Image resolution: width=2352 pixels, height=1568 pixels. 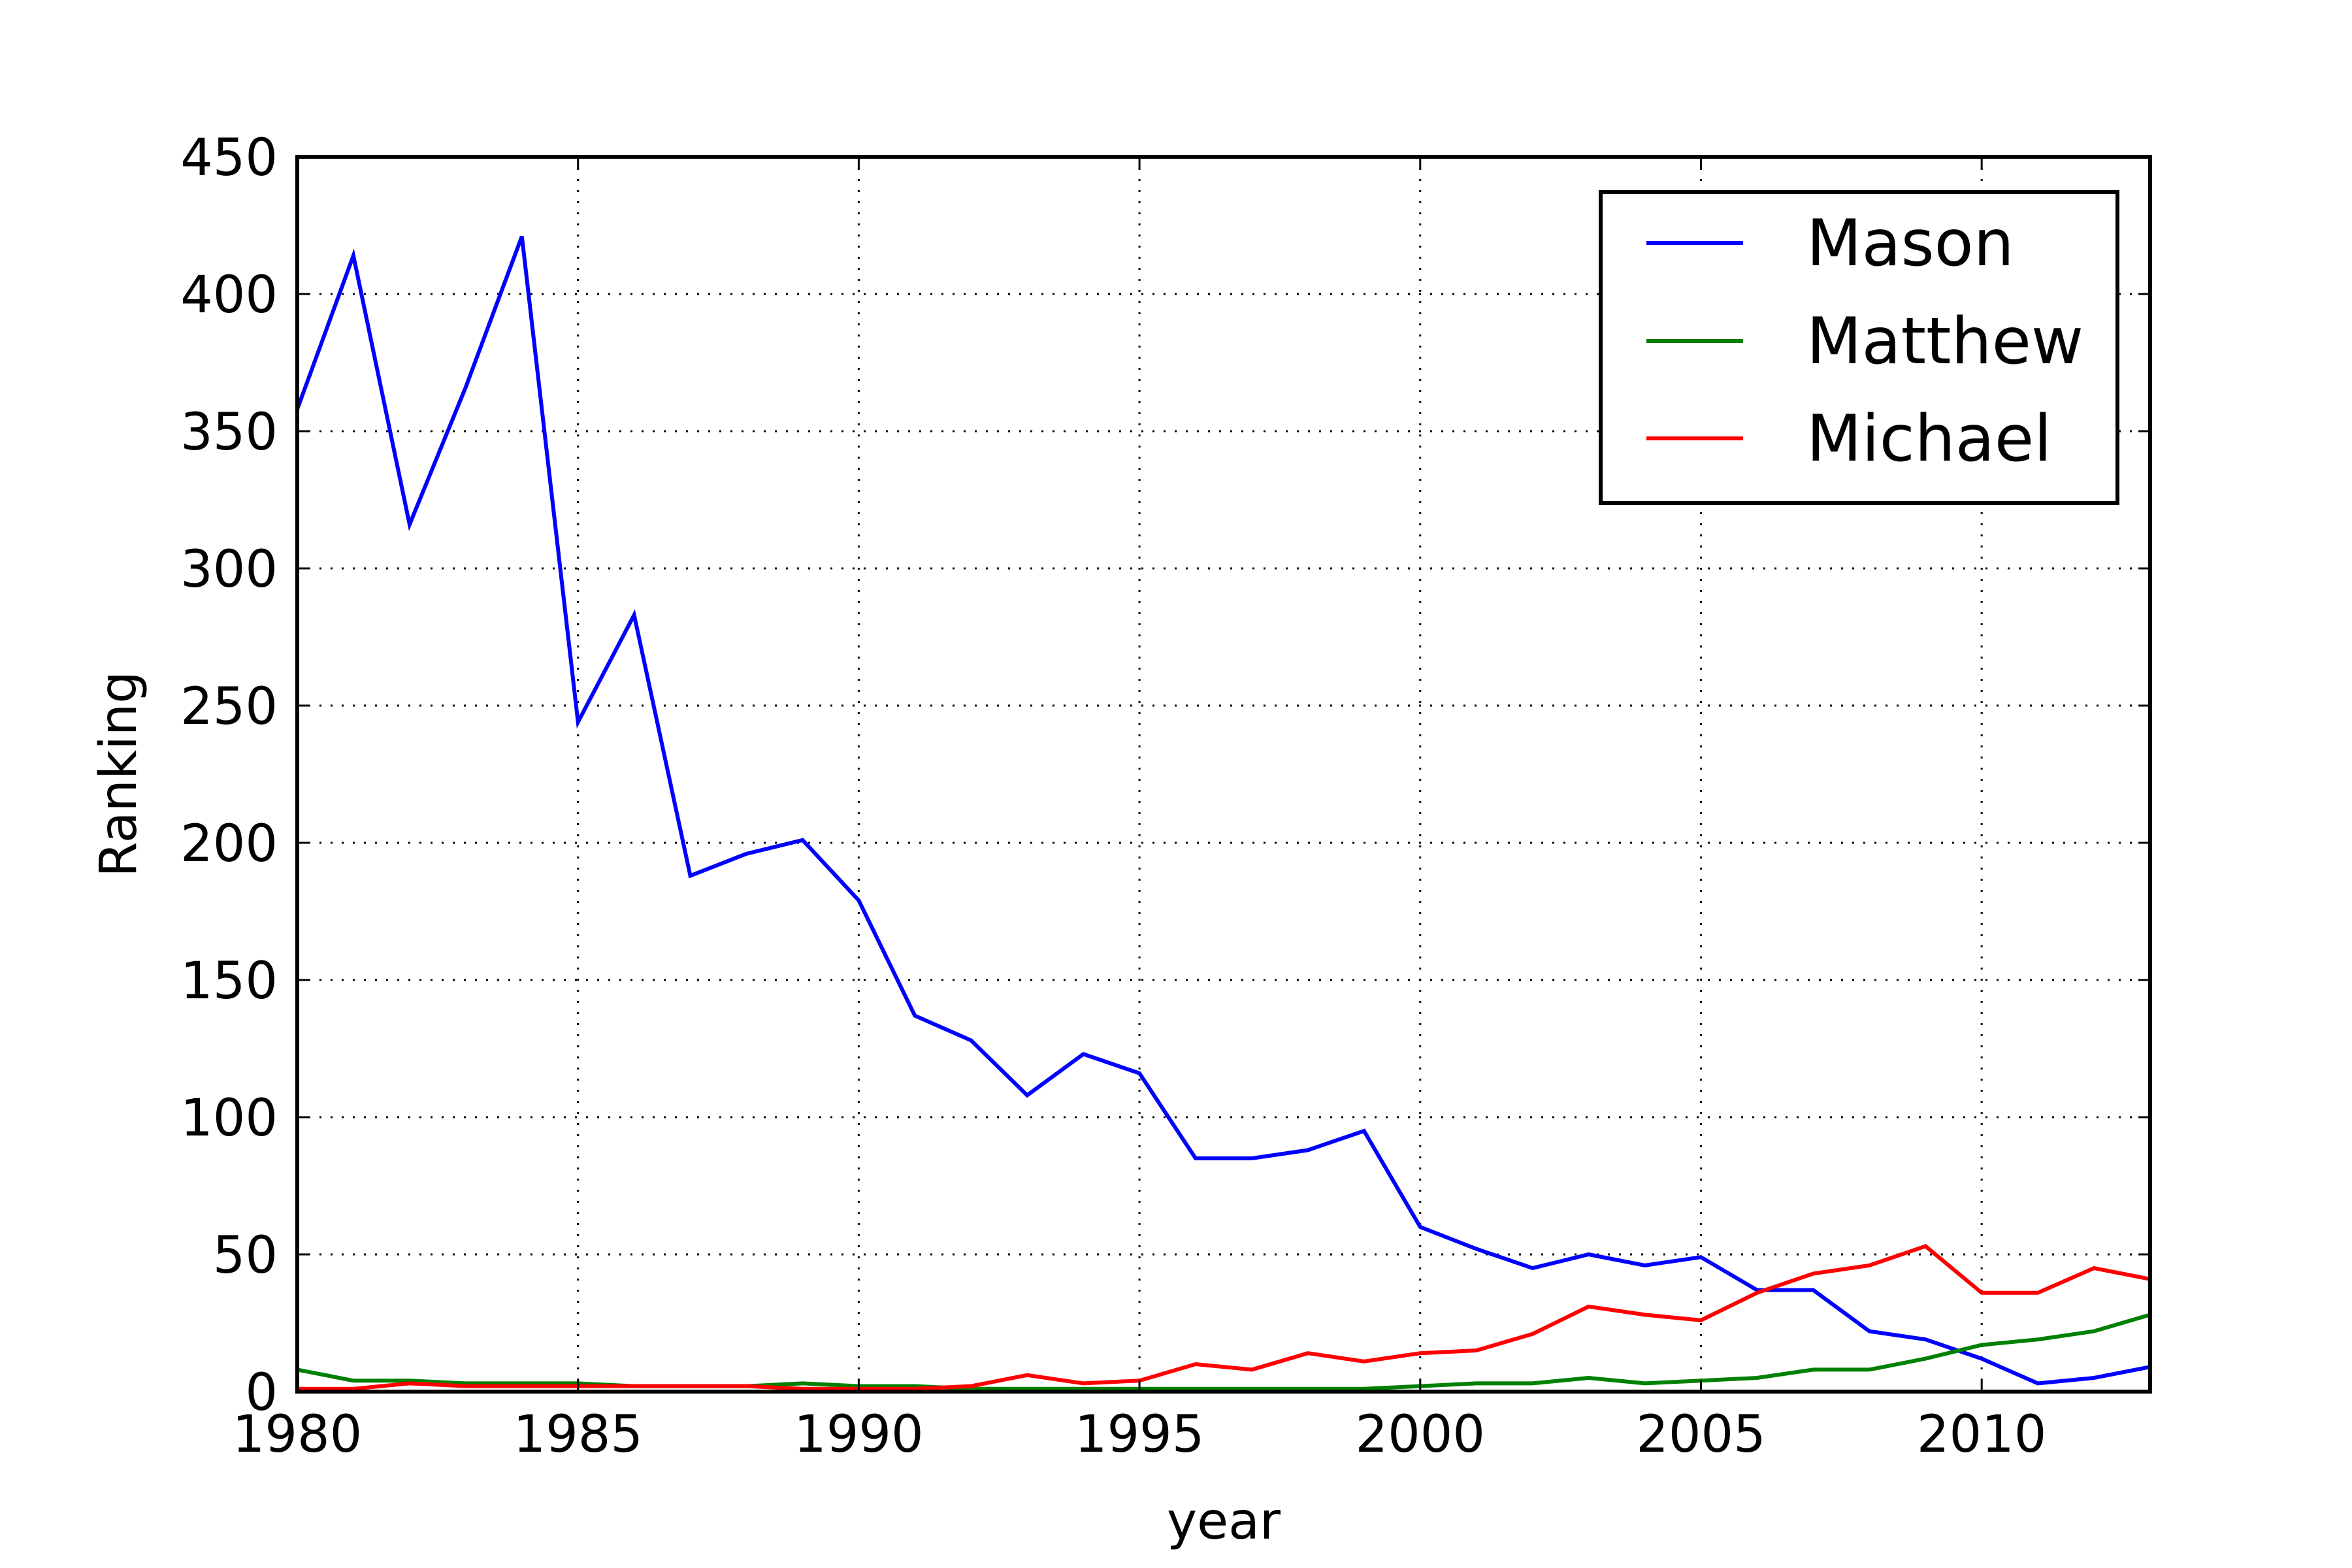 What do you see at coordinates (119, 774) in the screenshot?
I see `y-axis-label: Ranking` at bounding box center [119, 774].